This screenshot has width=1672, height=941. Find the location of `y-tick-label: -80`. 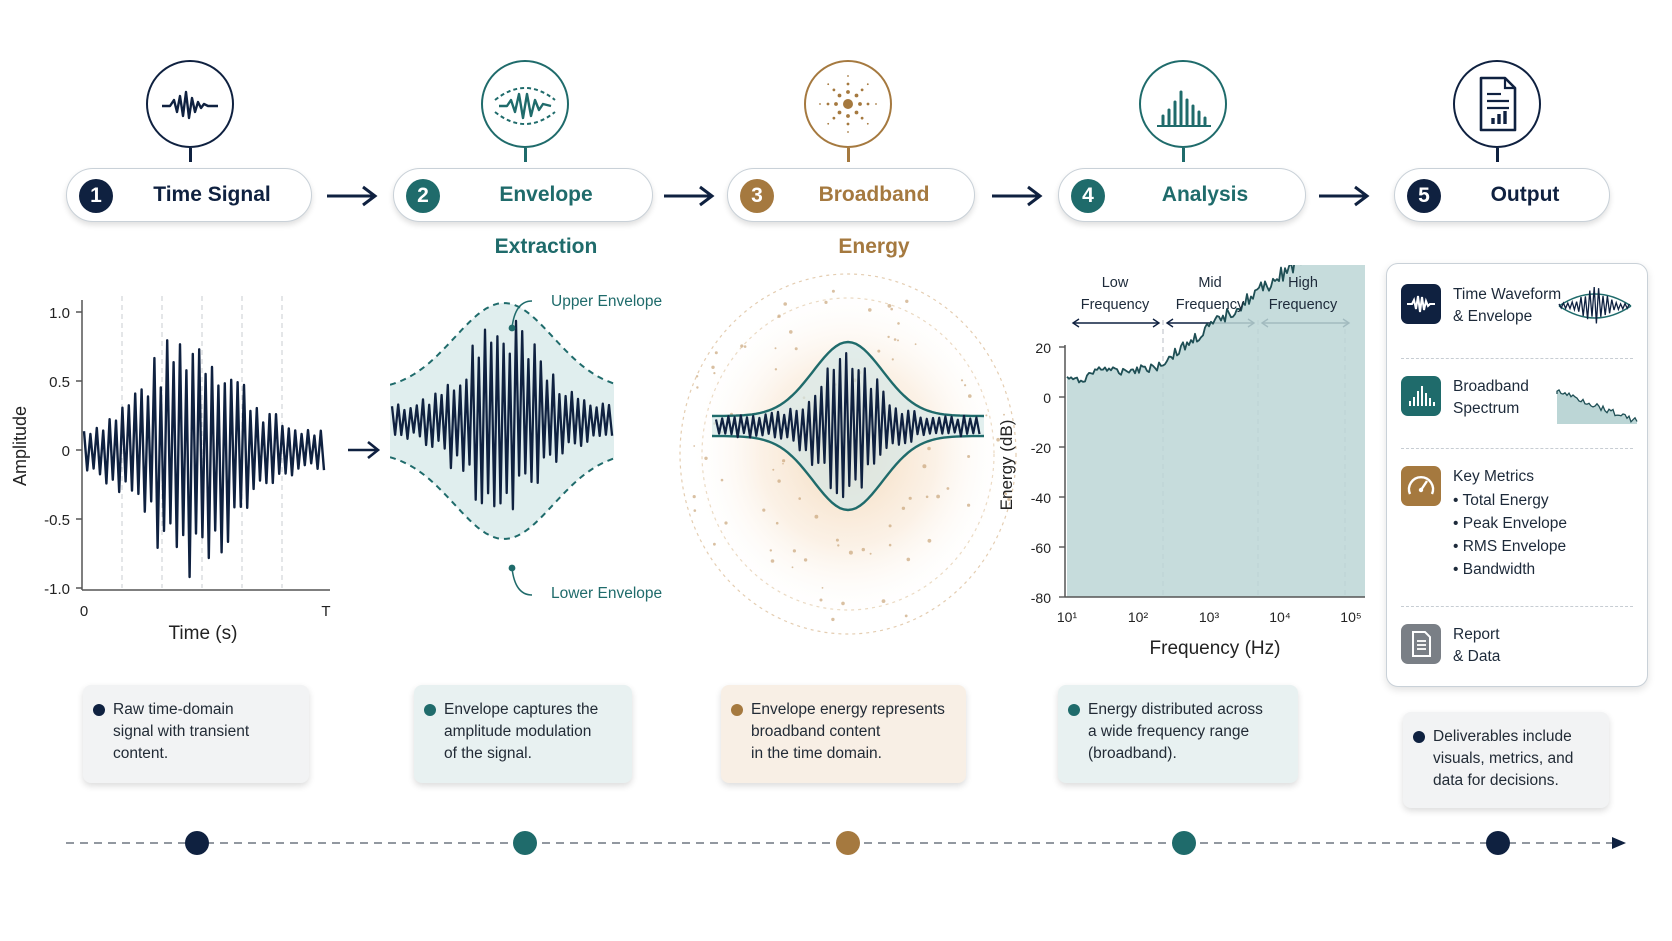

y-tick-label: -80 is located at coordinates (1041, 598).